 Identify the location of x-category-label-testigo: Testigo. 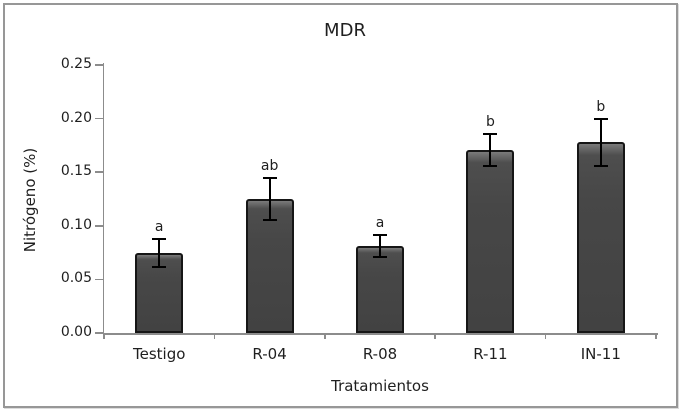
(159, 354).